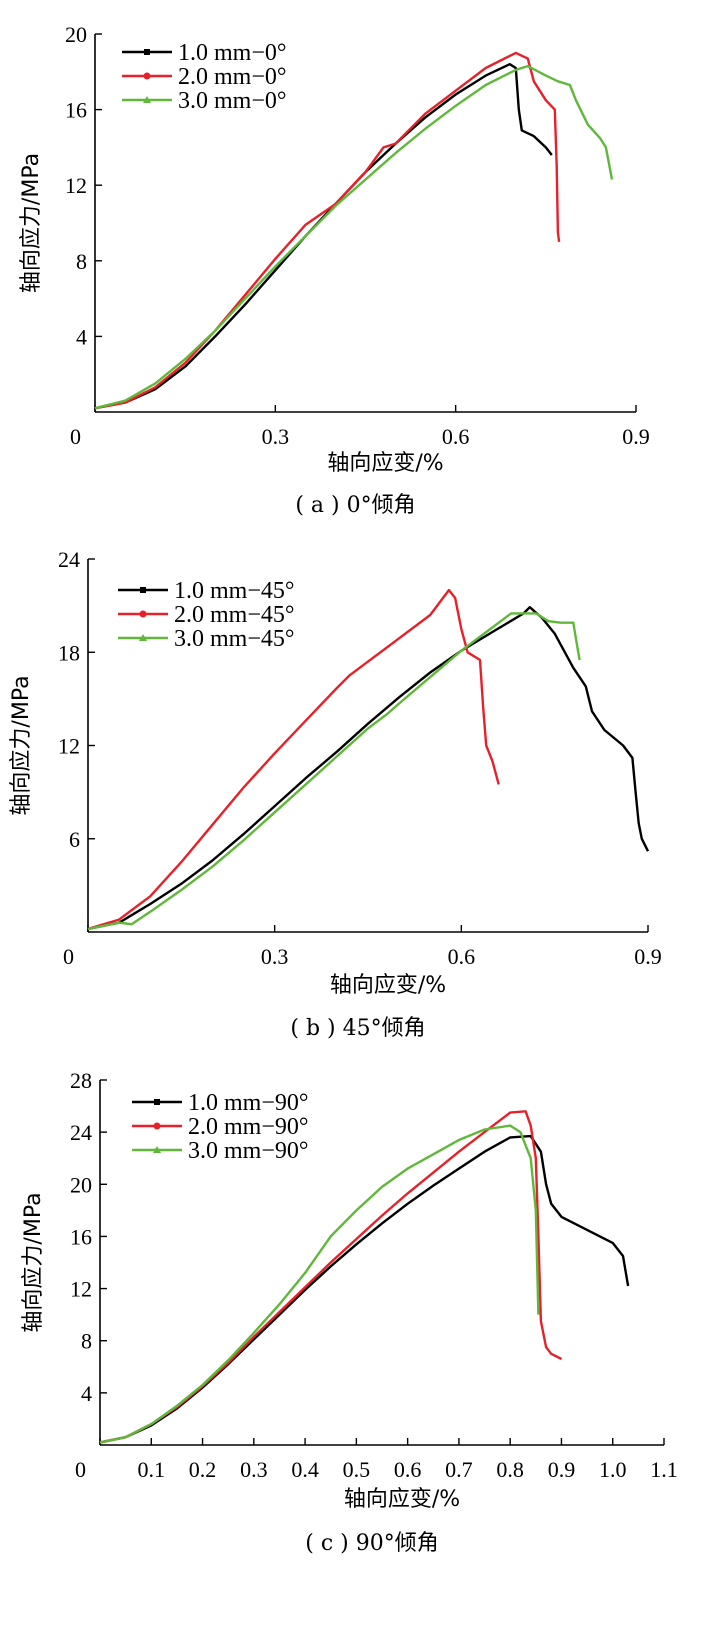  I want to click on panel-caption: ( b ) 45°倾角, so click(357, 1028).